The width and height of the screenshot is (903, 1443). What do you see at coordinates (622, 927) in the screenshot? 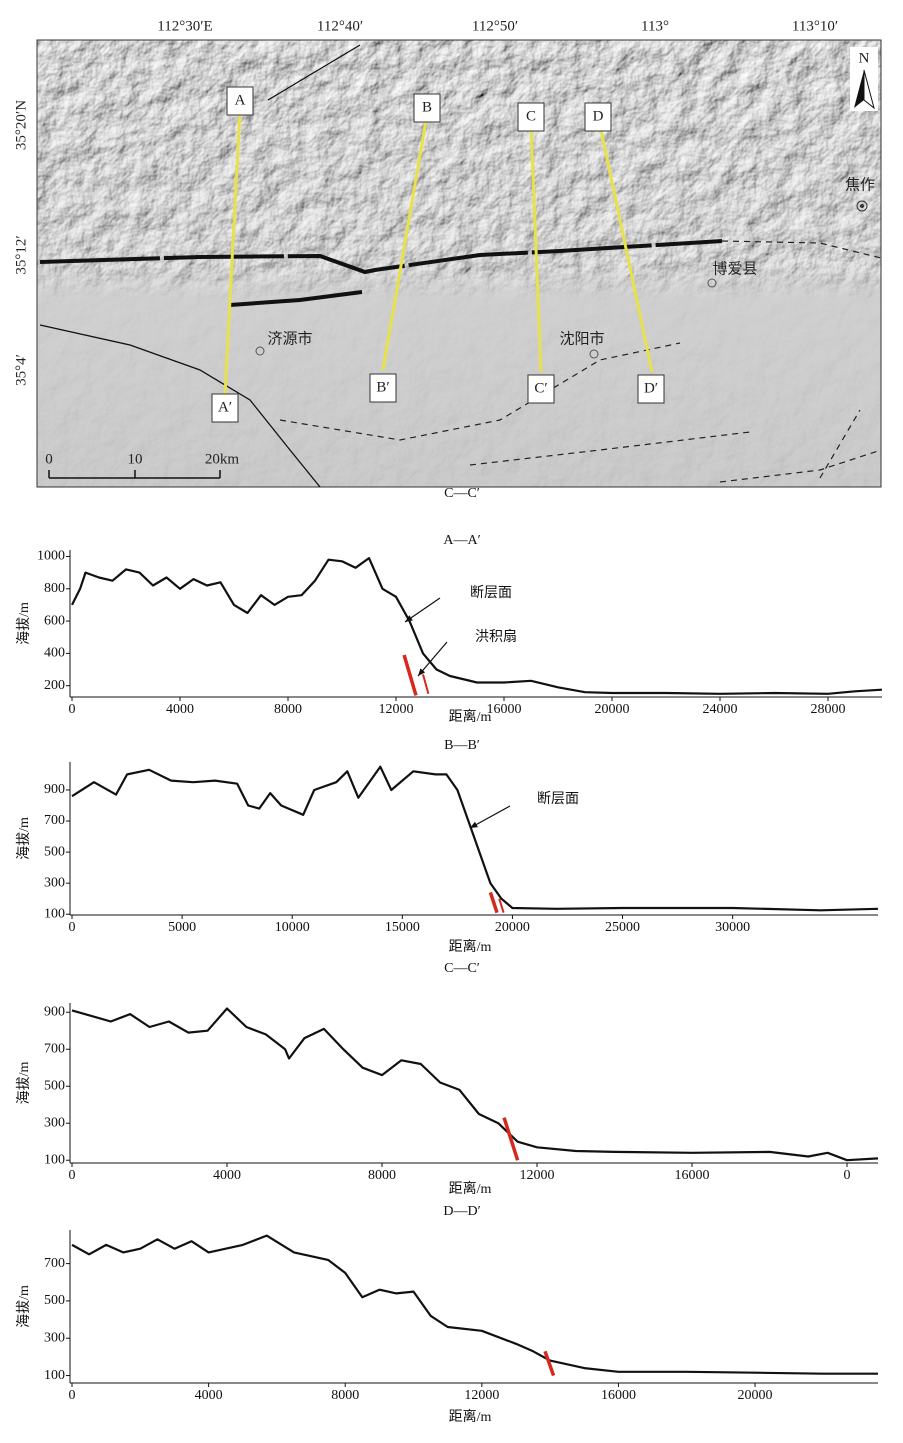
I see `x-tick-label: 25000` at bounding box center [622, 927].